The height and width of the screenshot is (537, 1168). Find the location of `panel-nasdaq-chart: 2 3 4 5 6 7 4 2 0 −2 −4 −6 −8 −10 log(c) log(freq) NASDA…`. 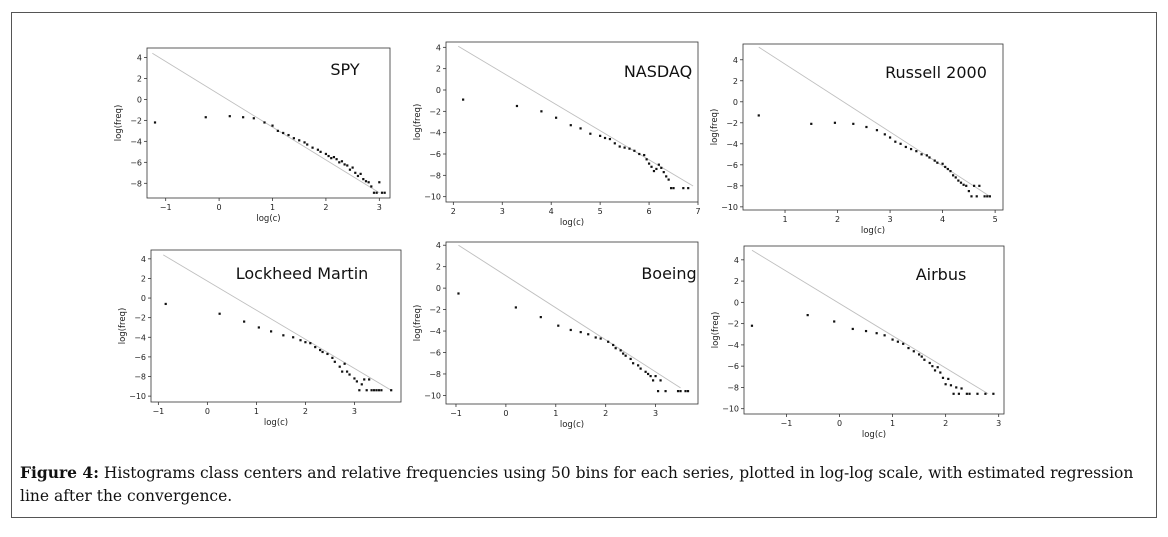

panel-nasdaq-chart: 2 3 4 5 6 7 4 2 0 −2 −4 −6 −8 −10 log(c) log(freq) NASDA… is located at coordinates (557, 134).